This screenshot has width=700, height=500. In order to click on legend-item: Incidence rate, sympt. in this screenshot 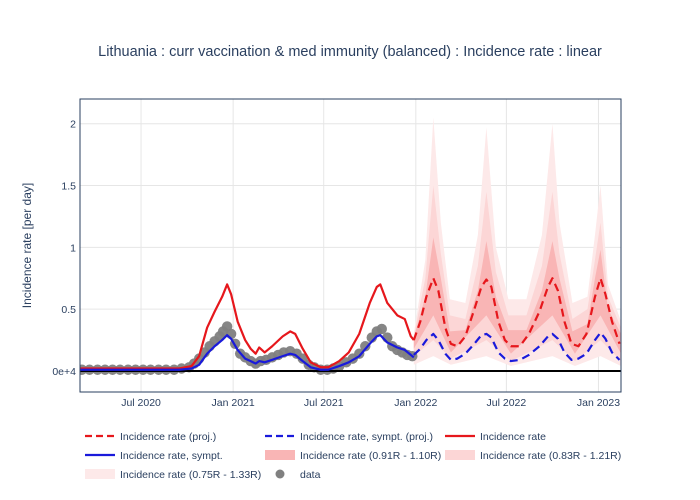, I will do `click(154, 456)`.